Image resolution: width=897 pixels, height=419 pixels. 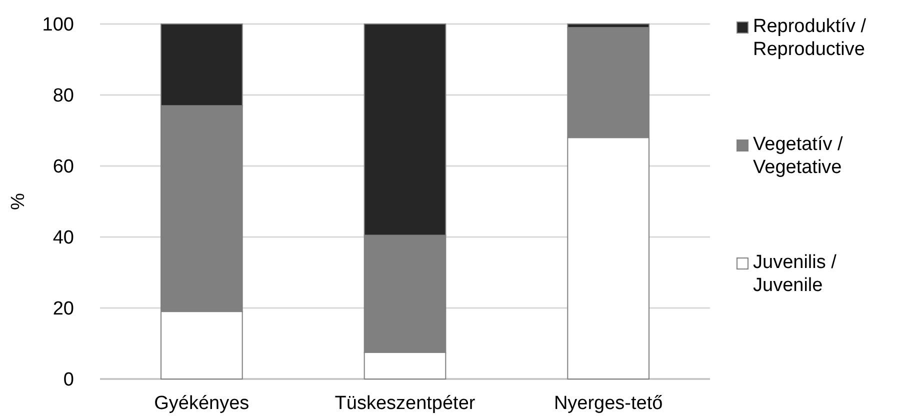 I want to click on x-tick-label: Nyerges-tető, so click(x=608, y=403).